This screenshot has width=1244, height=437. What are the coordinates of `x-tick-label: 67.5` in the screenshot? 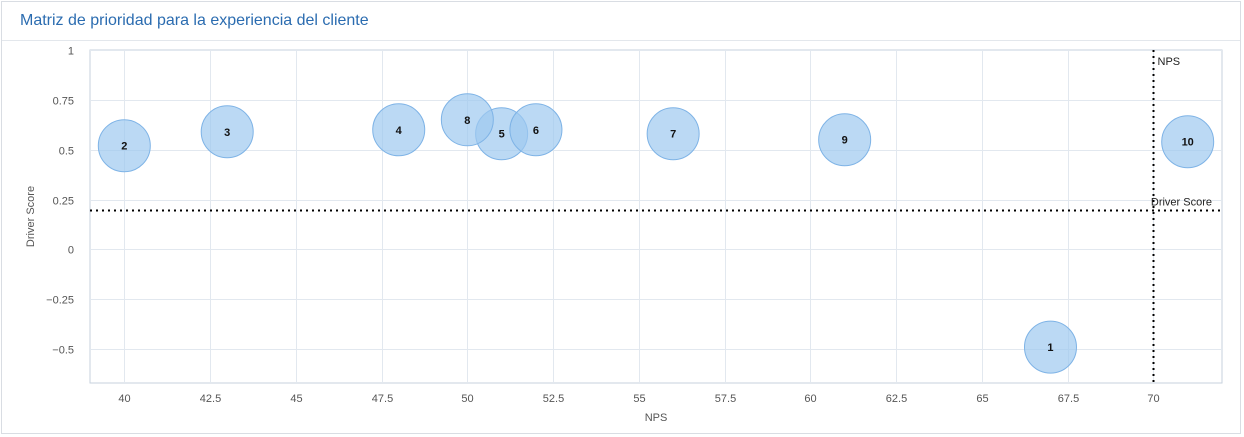 It's located at (1068, 399).